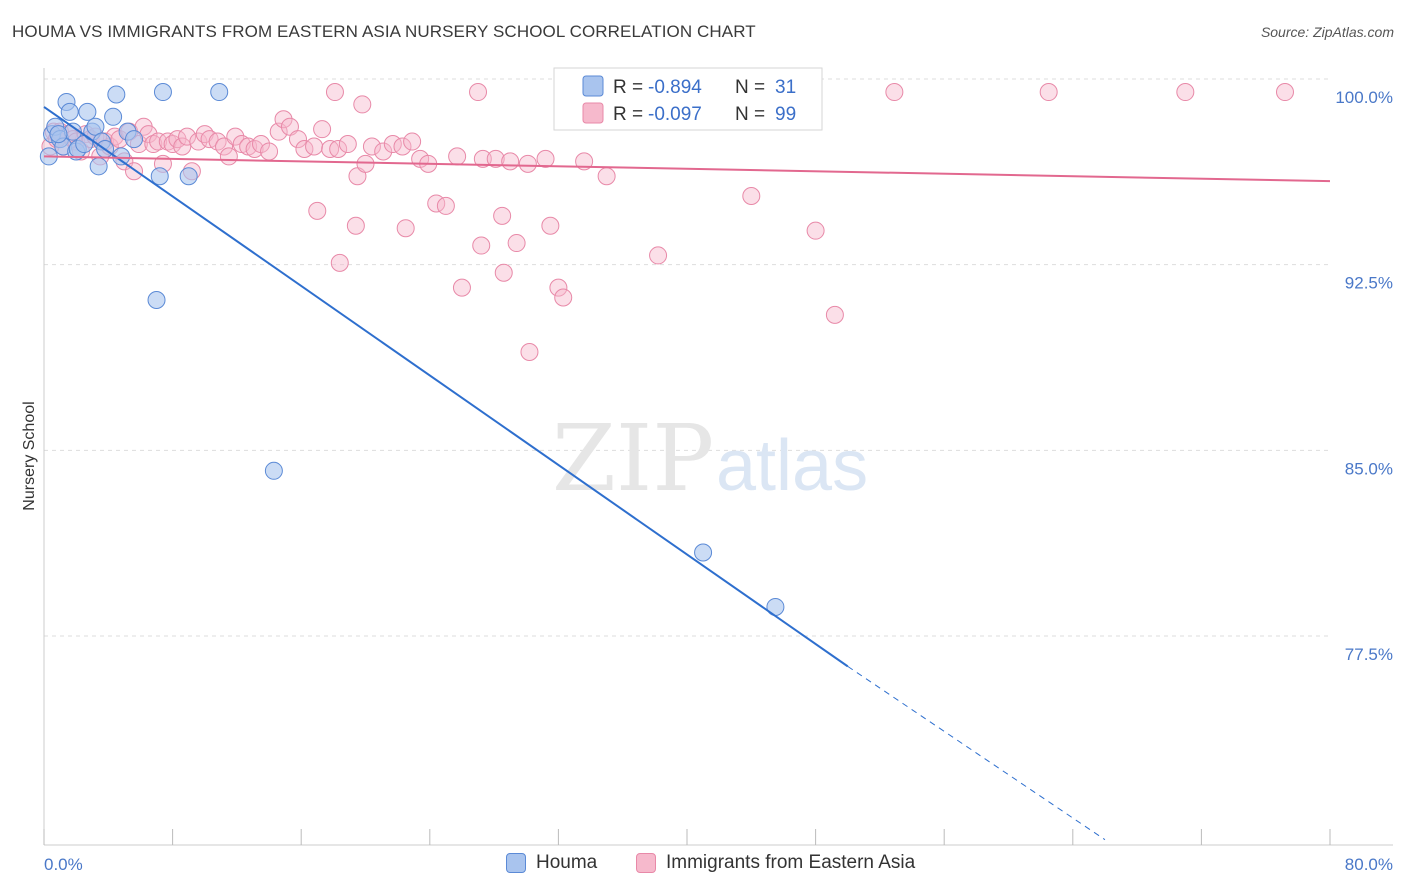  What do you see at coordinates (976, 753) in the screenshot?
I see `trend-line-houma-extension` at bounding box center [976, 753].